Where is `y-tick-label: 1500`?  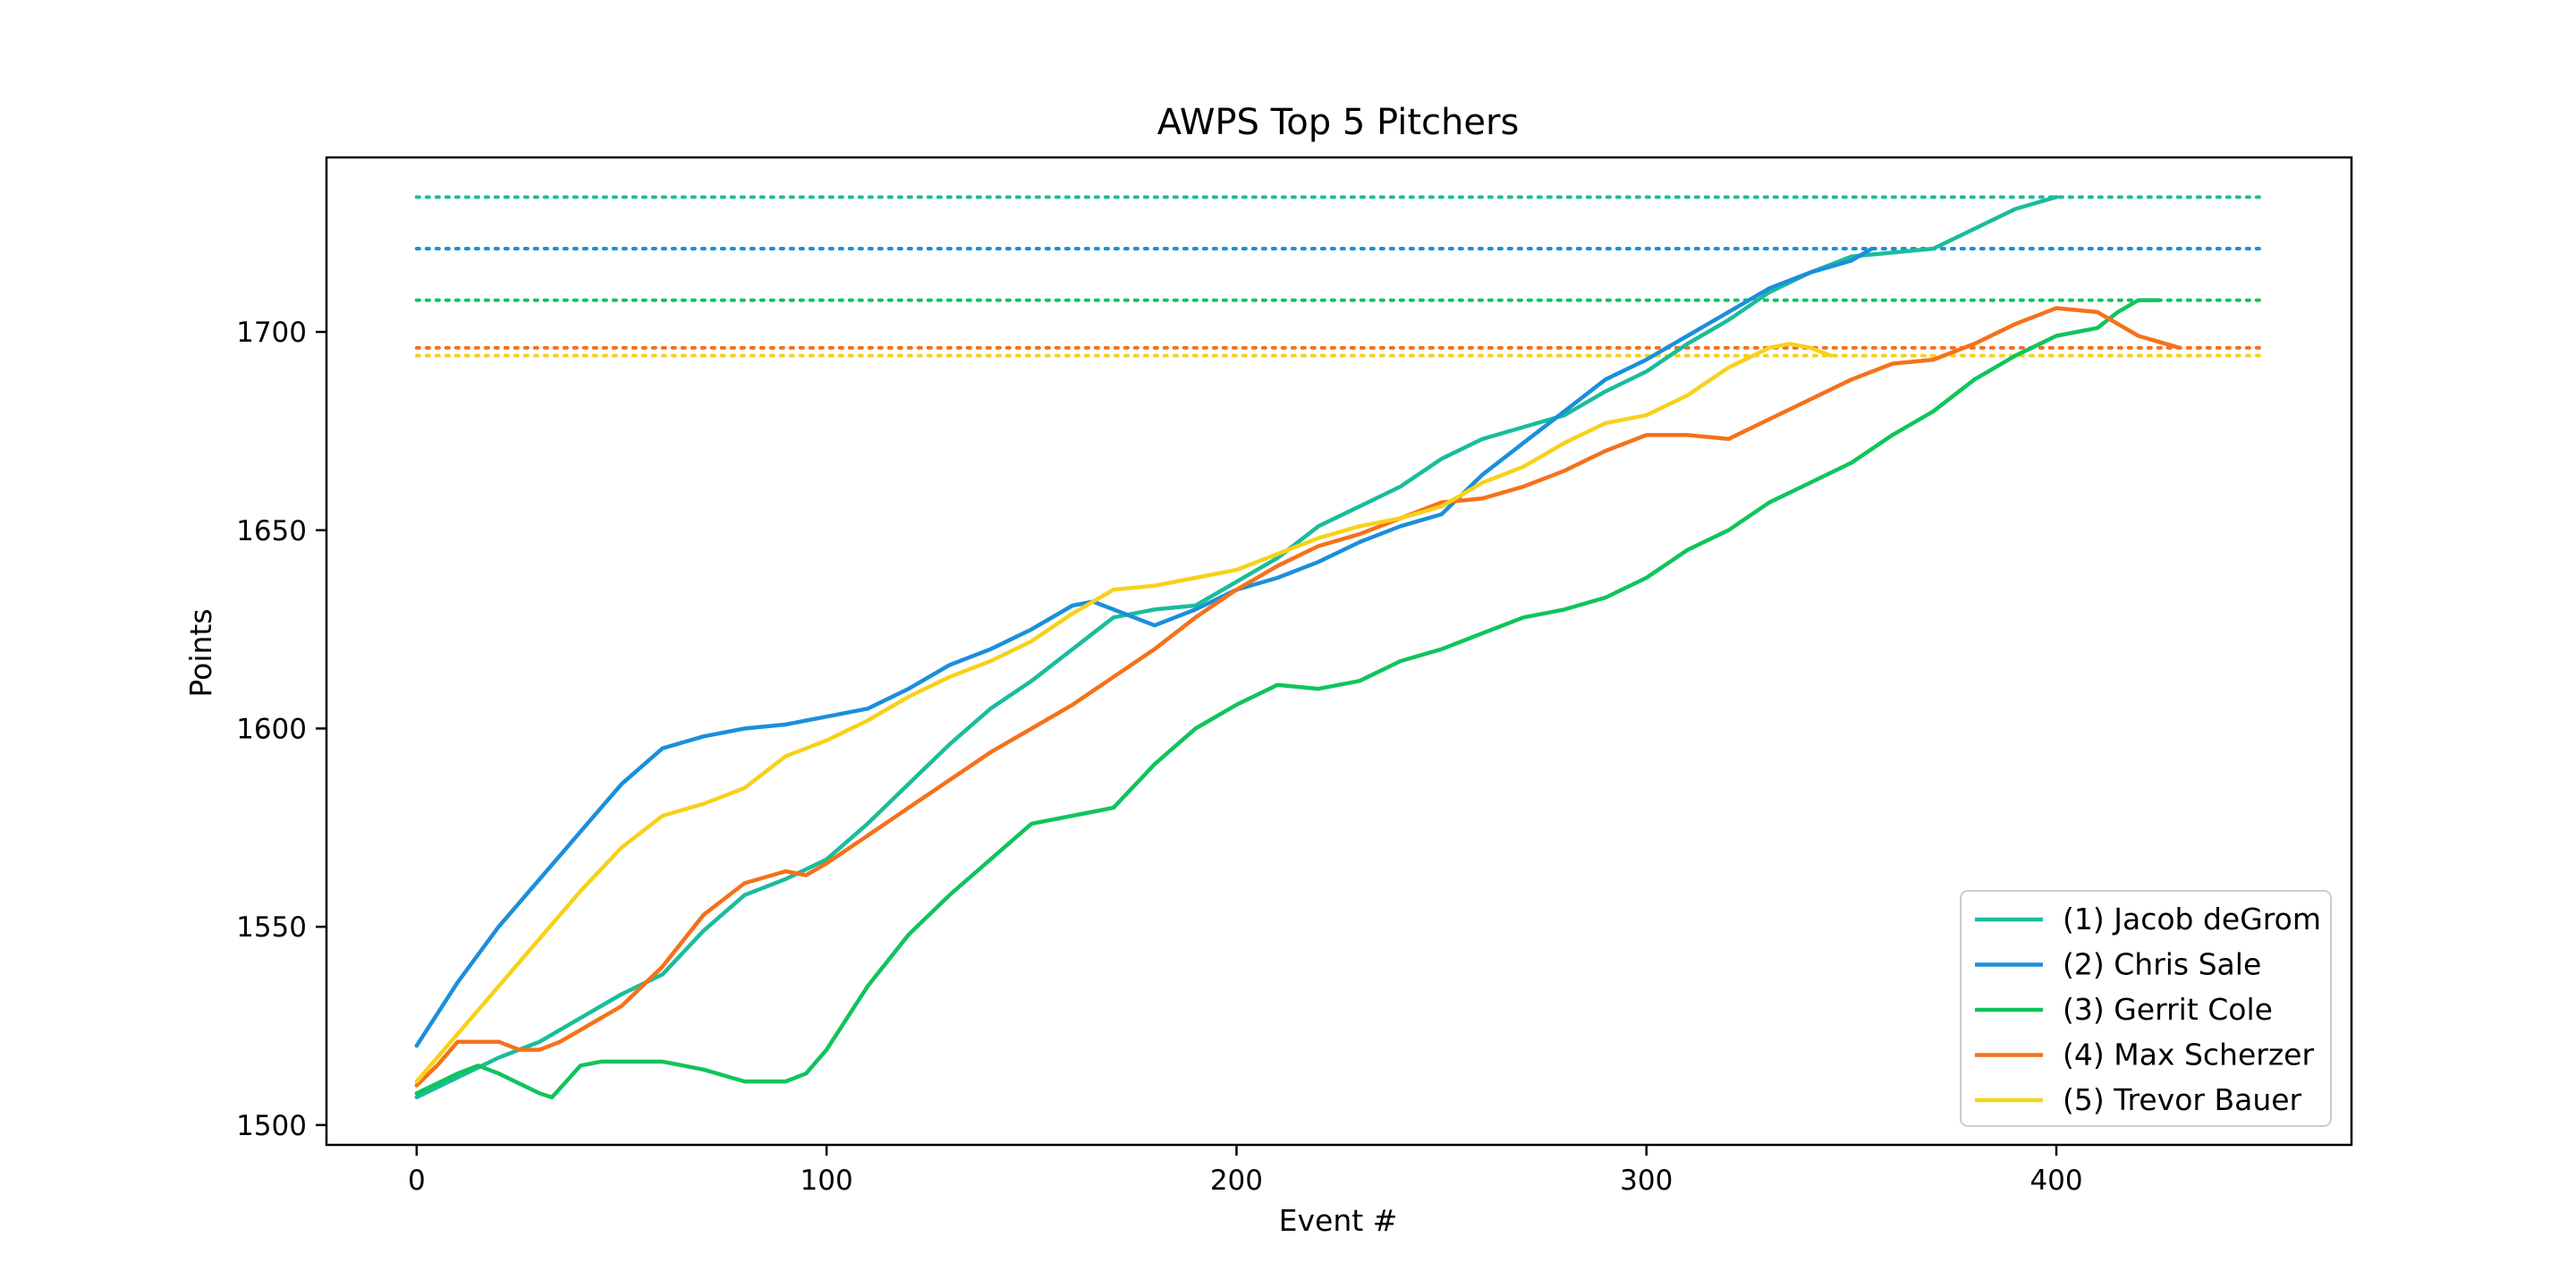
y-tick-label: 1500 is located at coordinates (271, 1126).